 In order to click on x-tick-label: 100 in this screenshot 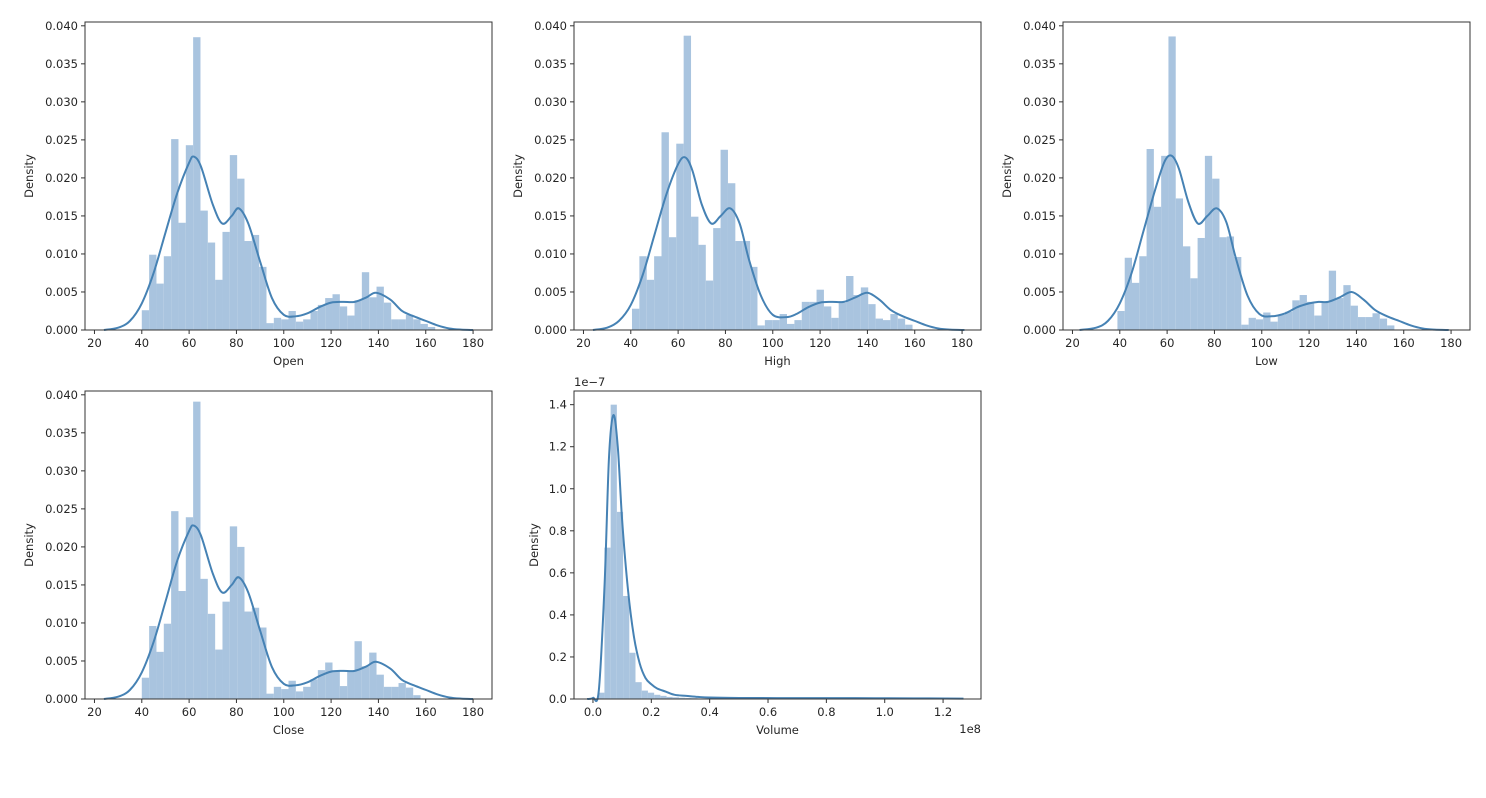, I will do `click(284, 712)`.